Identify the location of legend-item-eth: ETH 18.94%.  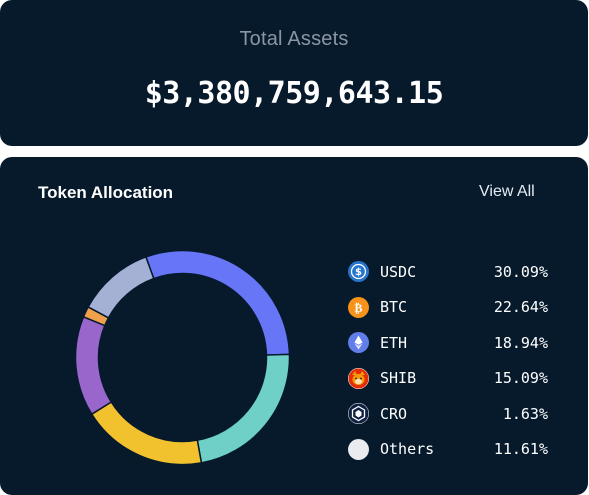
(450, 343).